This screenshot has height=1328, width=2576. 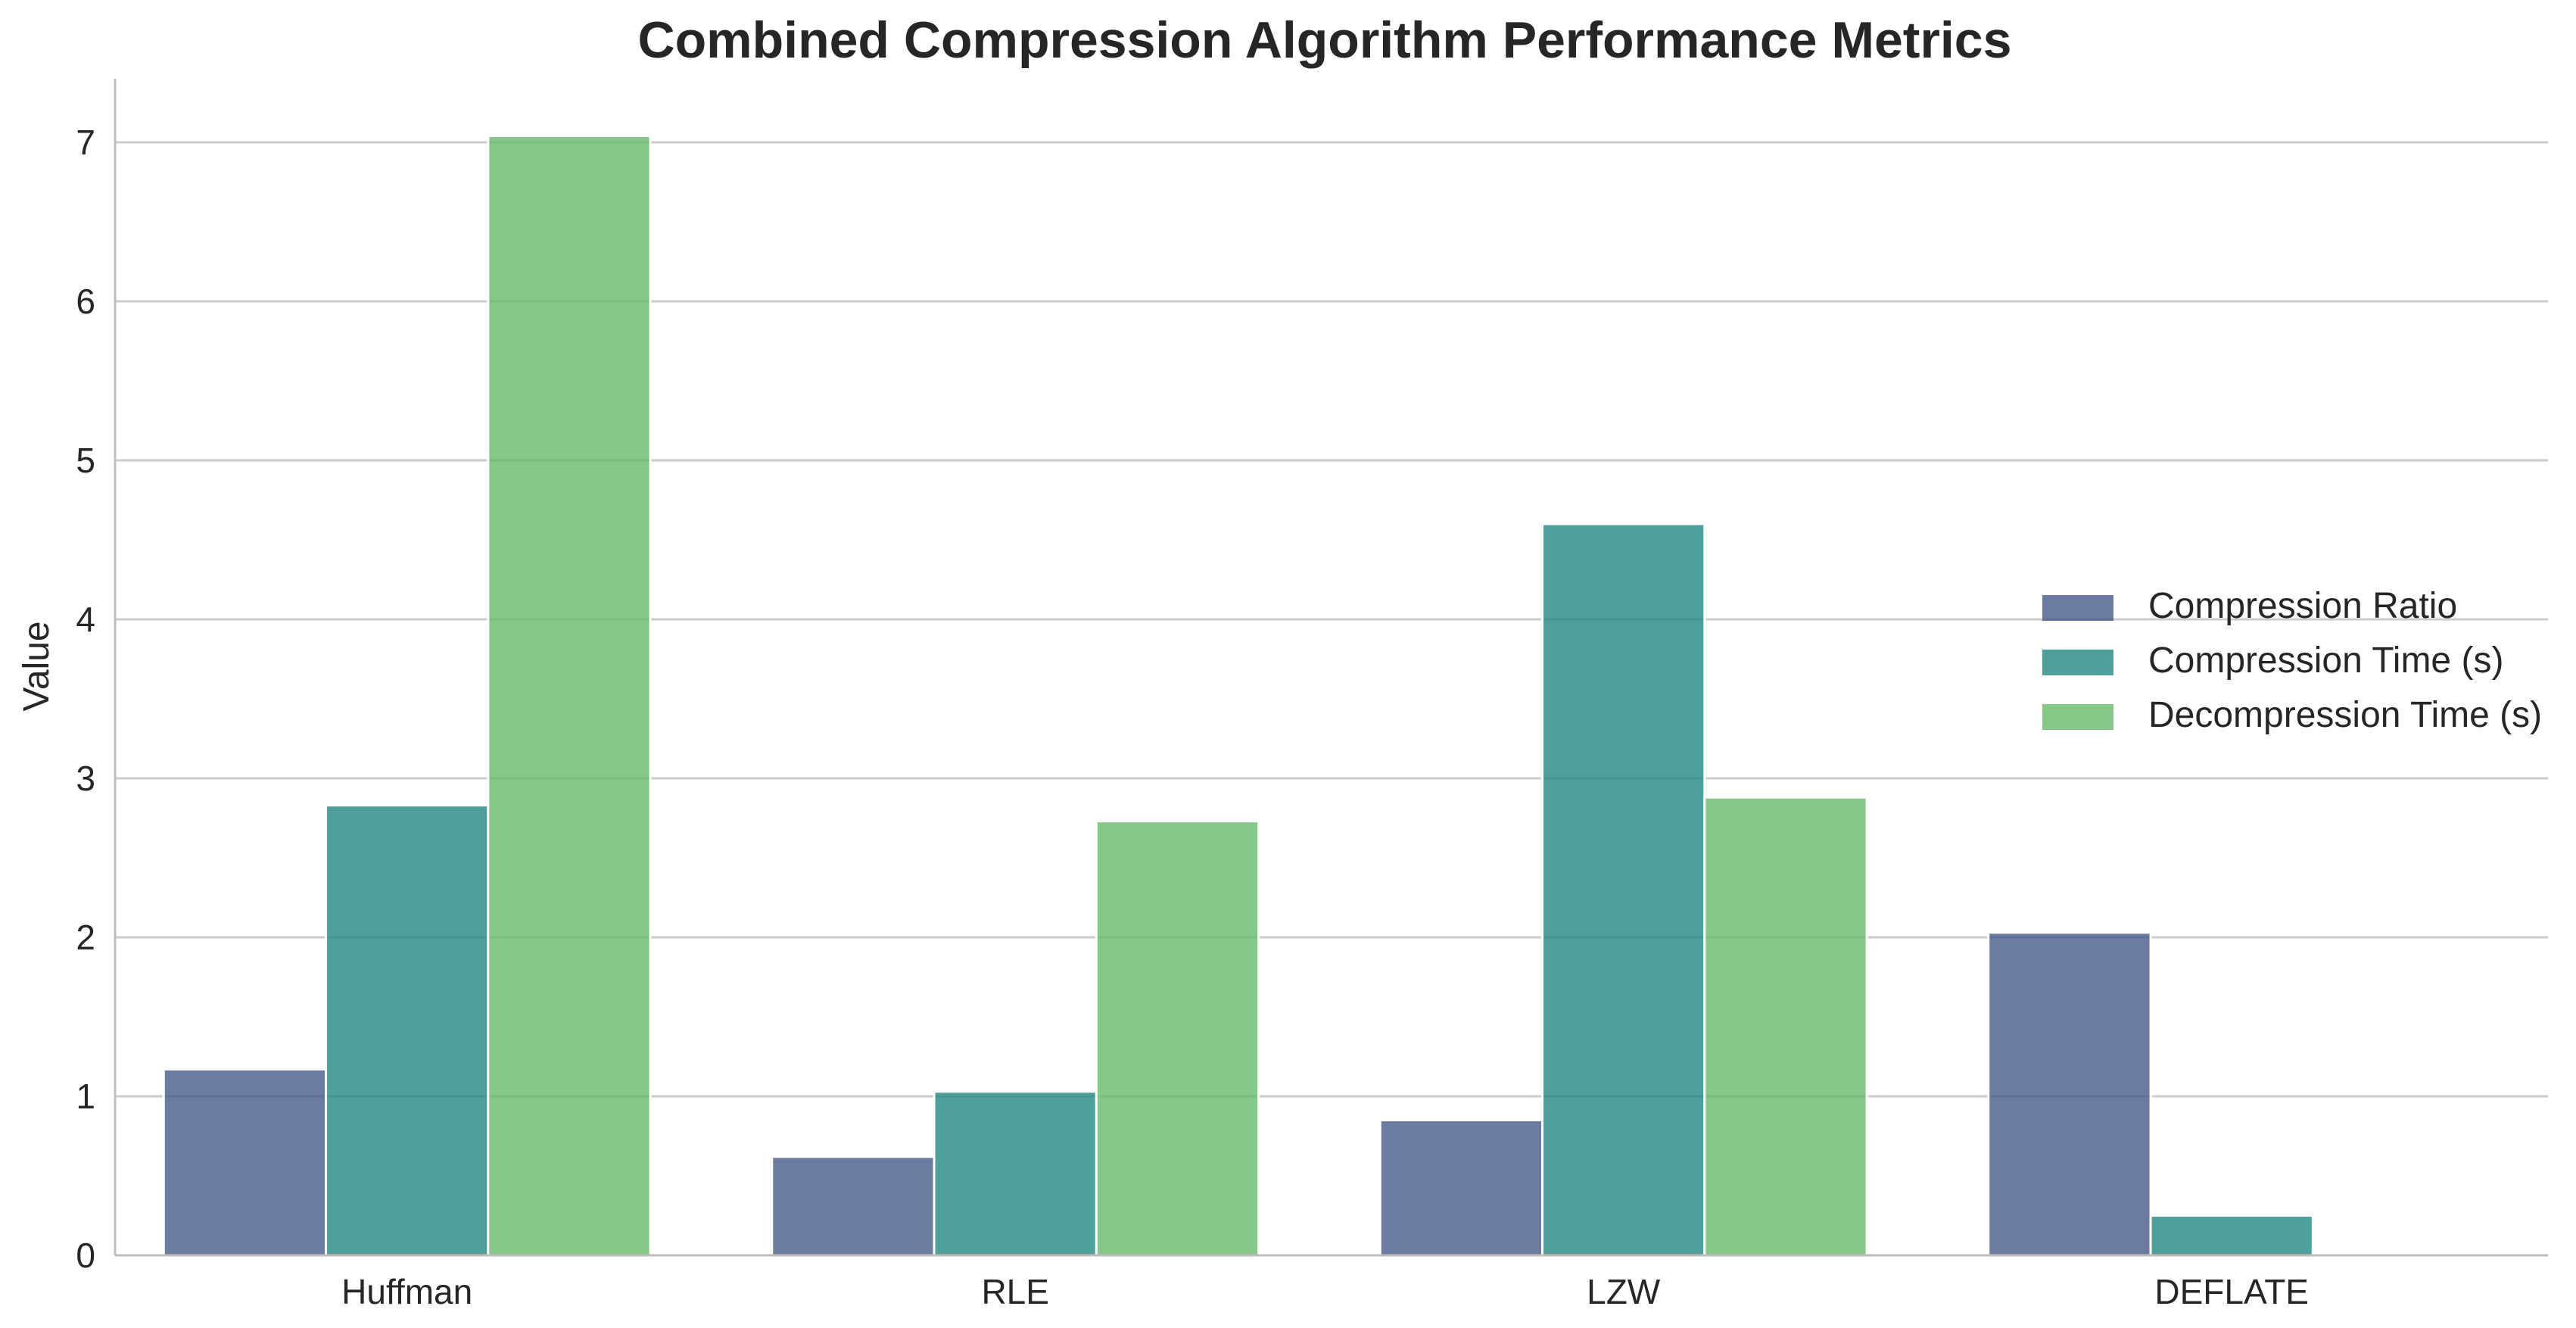 I want to click on y-tick-label: 1, so click(x=85, y=1096).